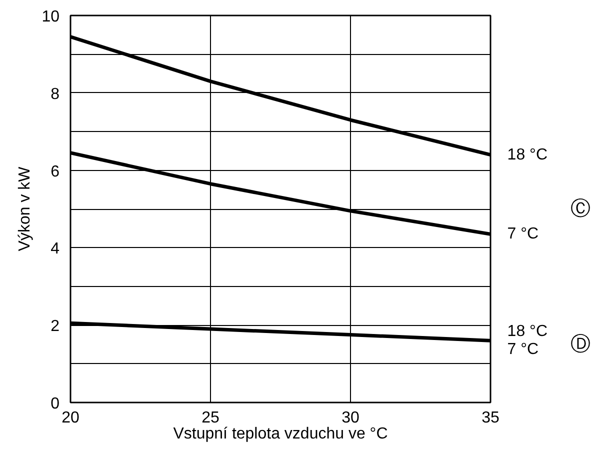 The width and height of the screenshot is (597, 457). I want to click on x-tick-label: 20, so click(71, 418).